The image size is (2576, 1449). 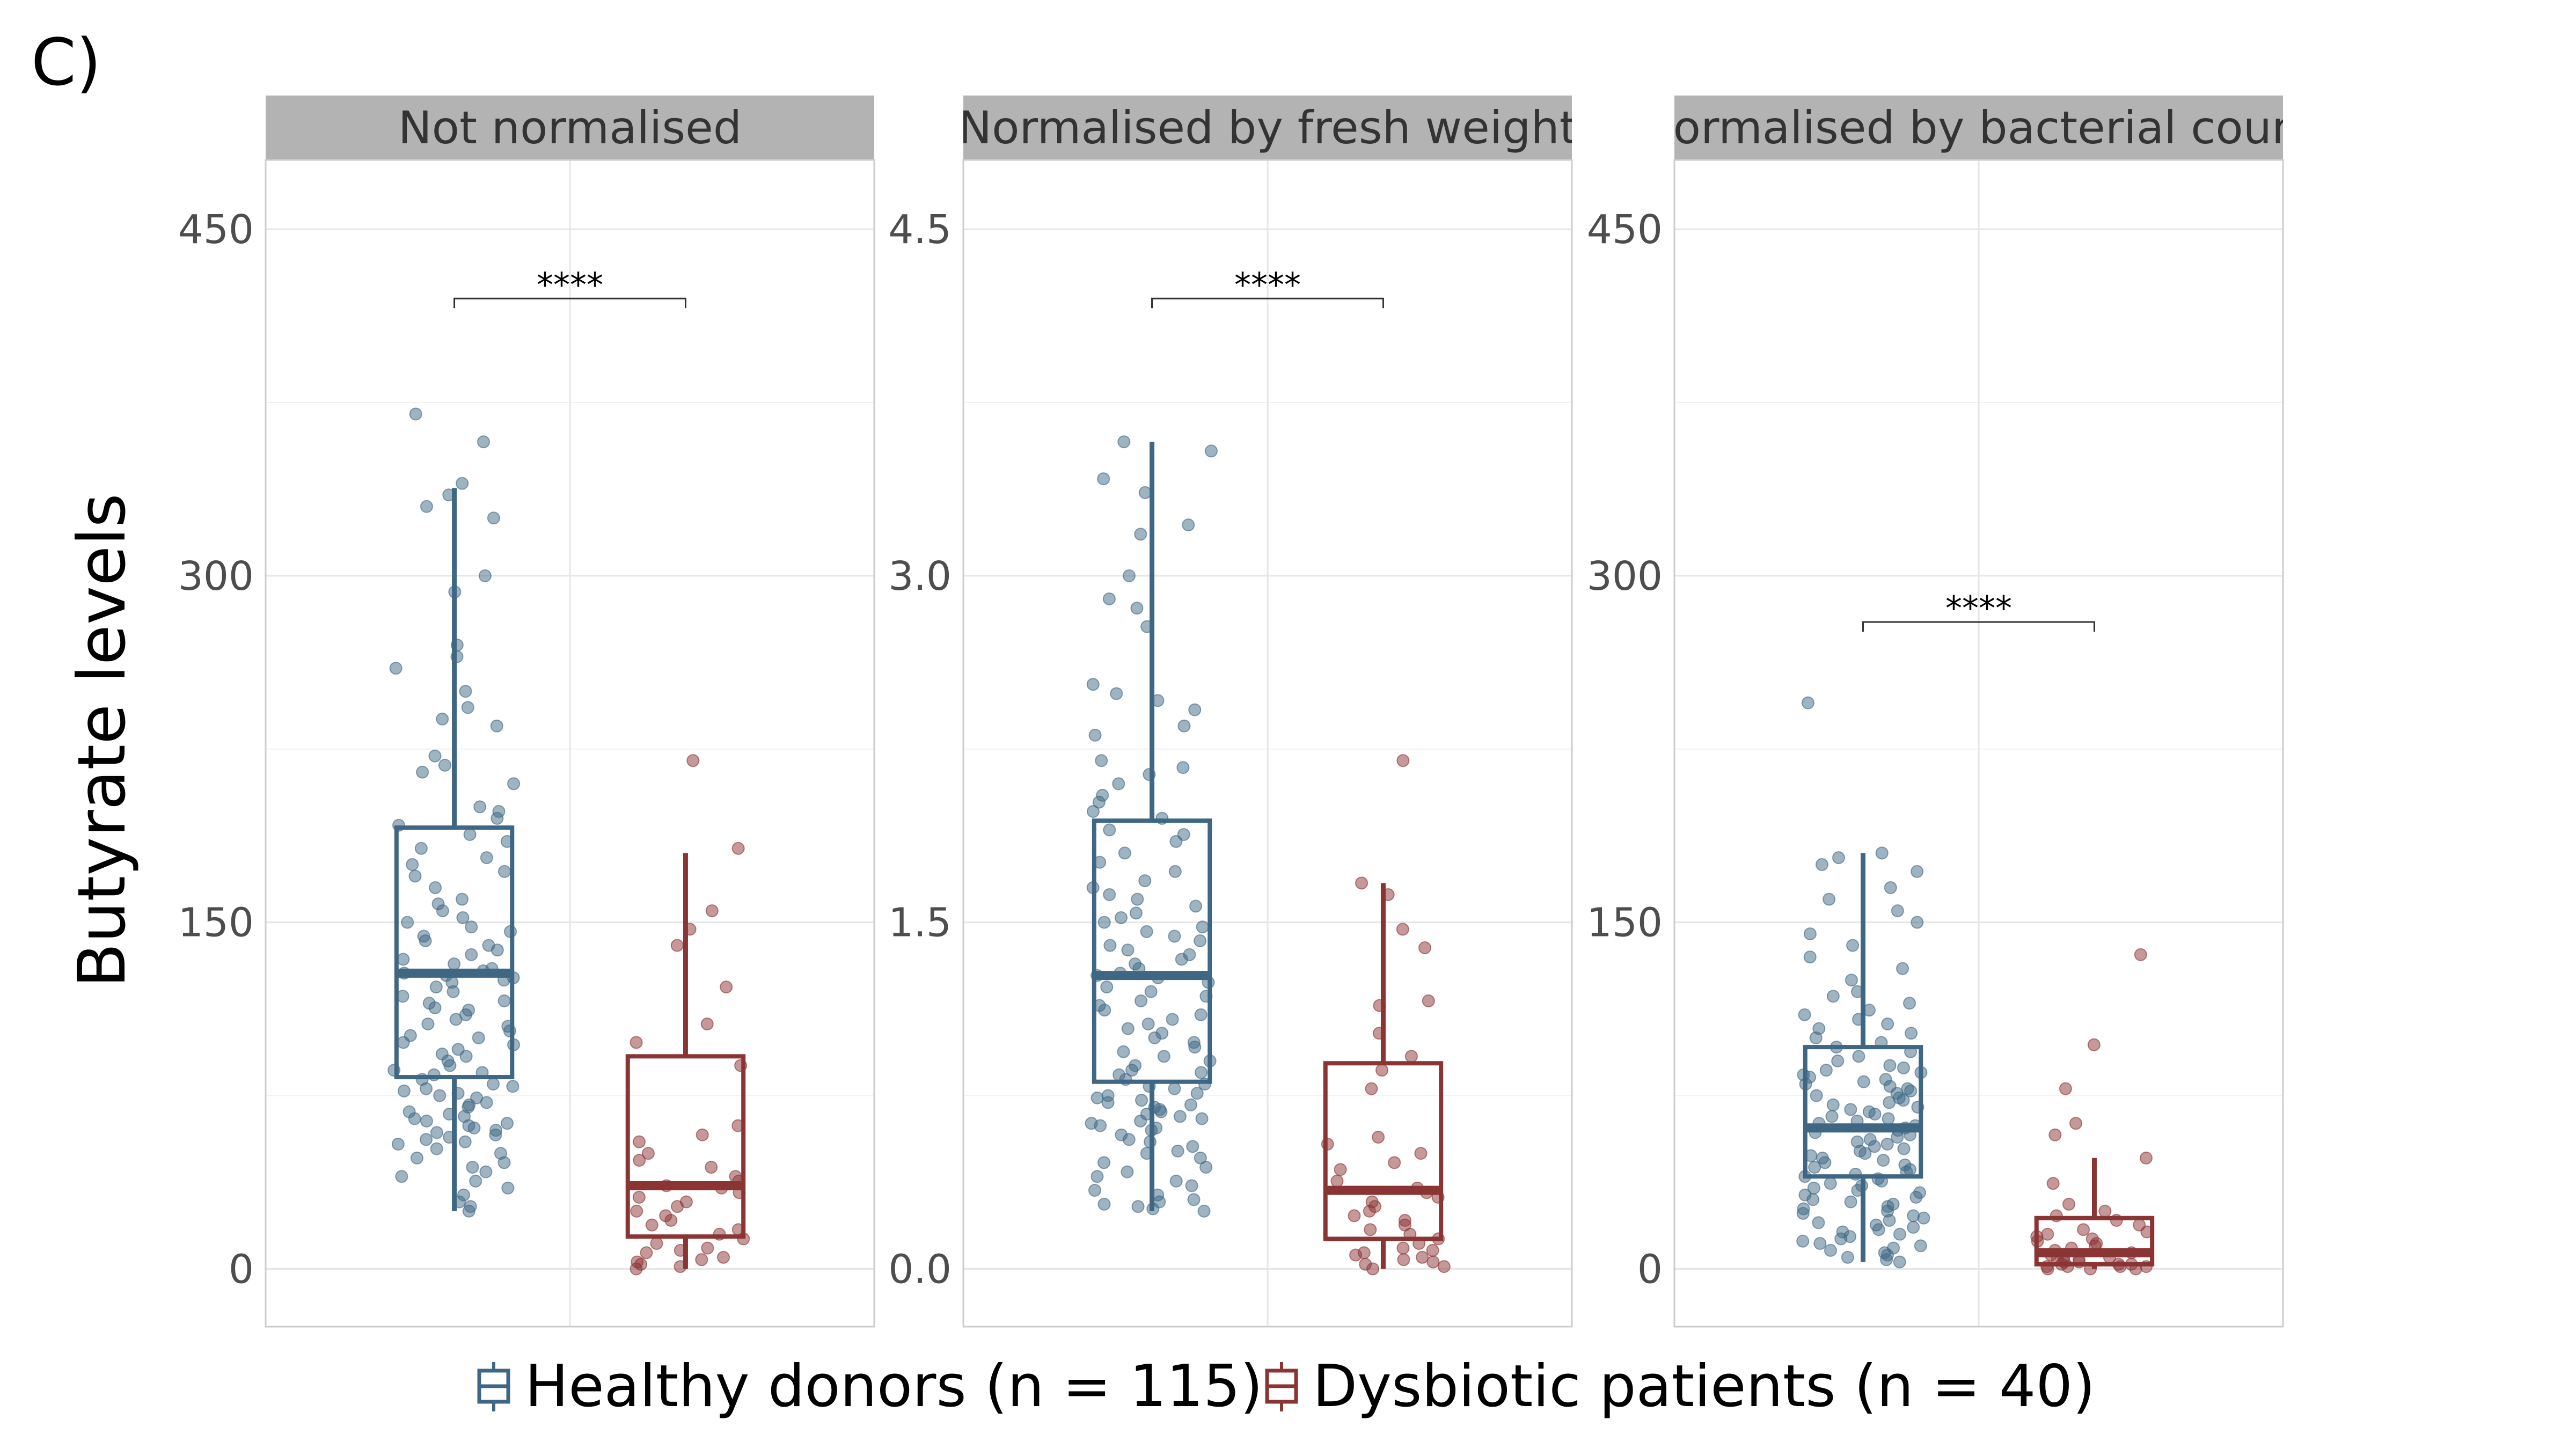 What do you see at coordinates (1979, 127) in the screenshot?
I see `facet-title: Normalised by bacterial count` at bounding box center [1979, 127].